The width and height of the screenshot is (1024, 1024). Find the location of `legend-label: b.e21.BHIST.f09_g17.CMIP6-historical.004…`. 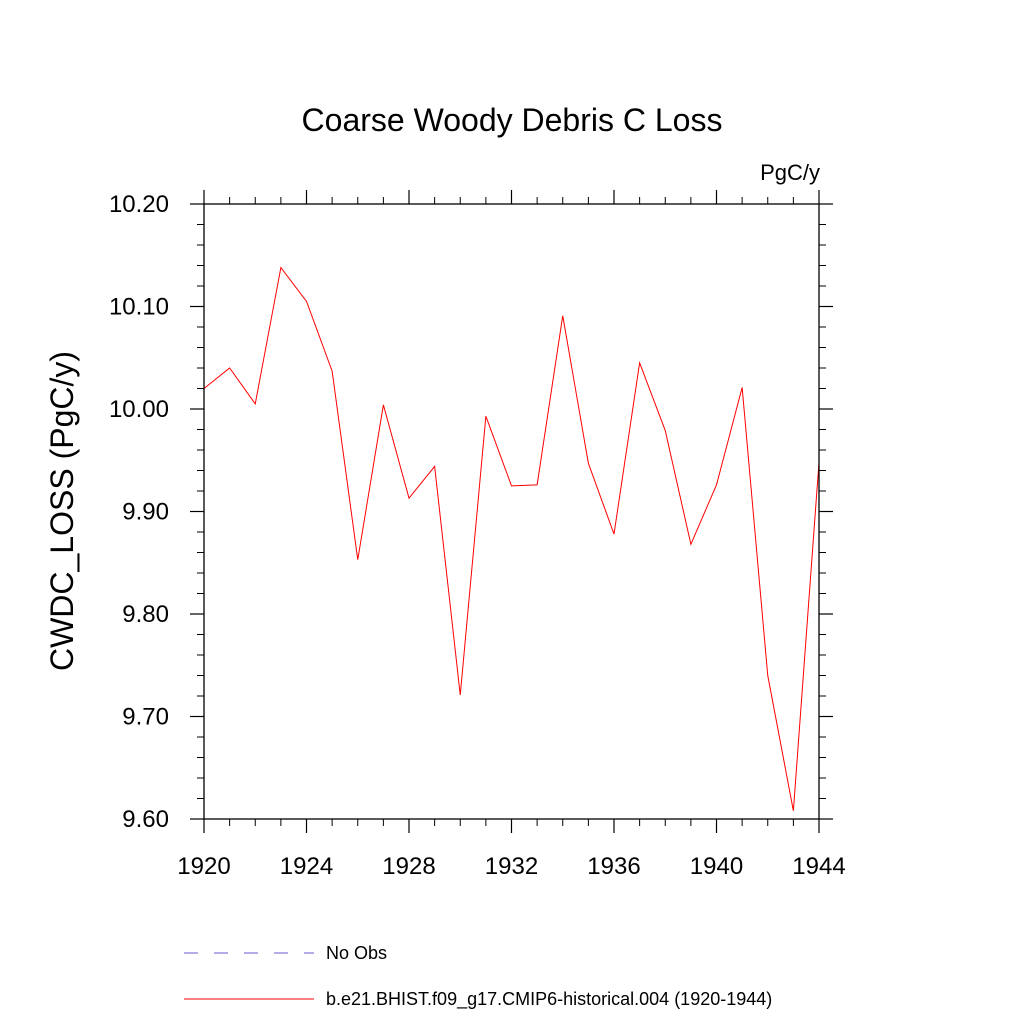

legend-label: b.e21.BHIST.f09_g17.CMIP6-historical.004… is located at coordinates (549, 999).